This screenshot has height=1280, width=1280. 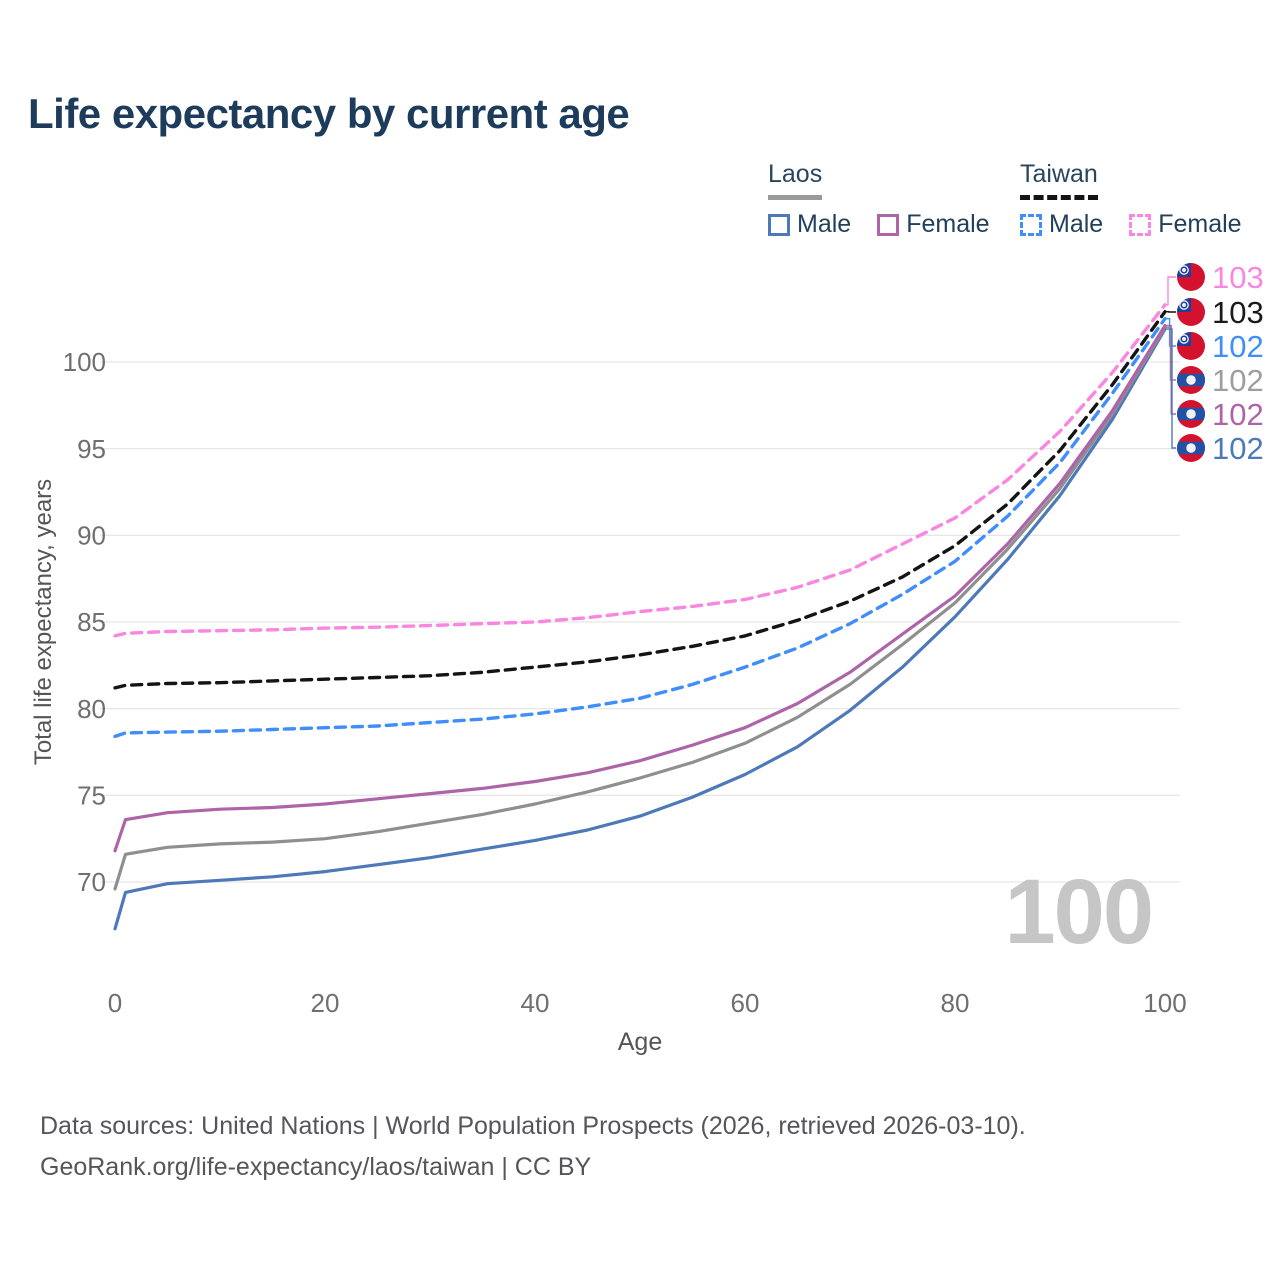 I want to click on end-value-label-laos-male: 102, so click(x=1238, y=448).